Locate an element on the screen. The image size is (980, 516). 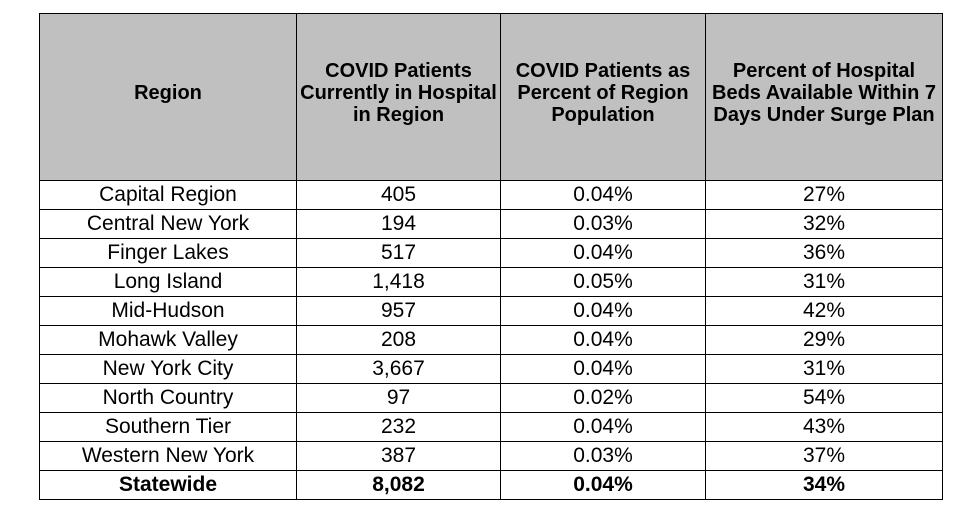
cell-beds-available: 29% is located at coordinates (824, 340).